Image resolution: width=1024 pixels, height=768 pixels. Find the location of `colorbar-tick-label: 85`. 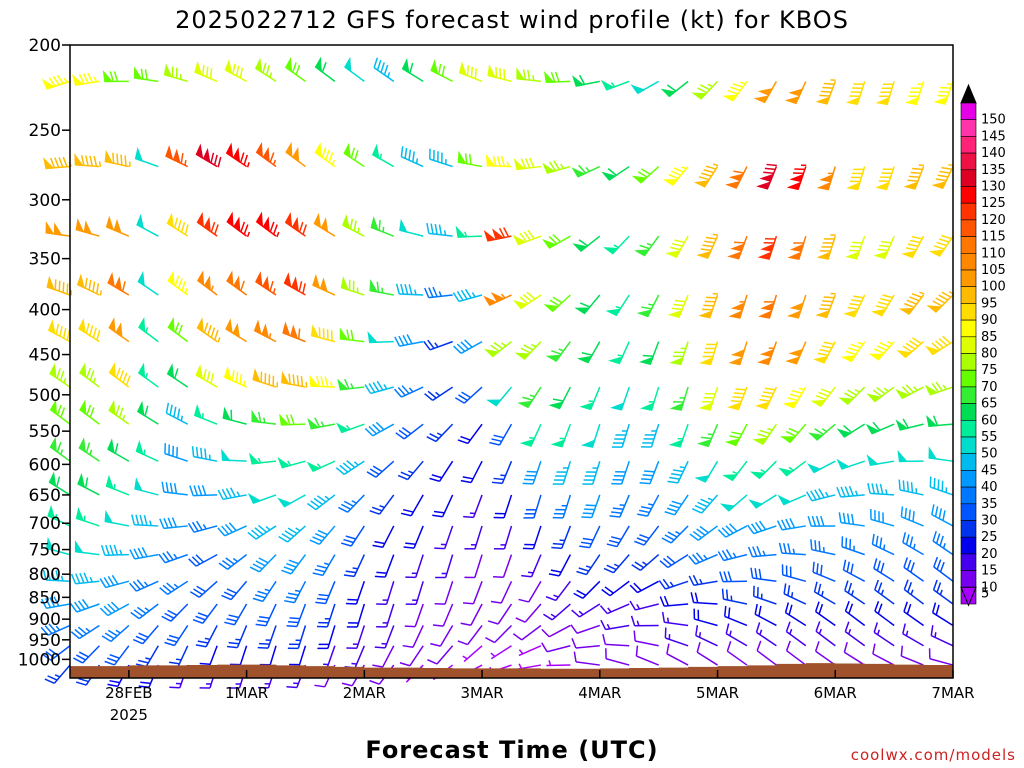

colorbar-tick-label: 85 is located at coordinates (989, 337).